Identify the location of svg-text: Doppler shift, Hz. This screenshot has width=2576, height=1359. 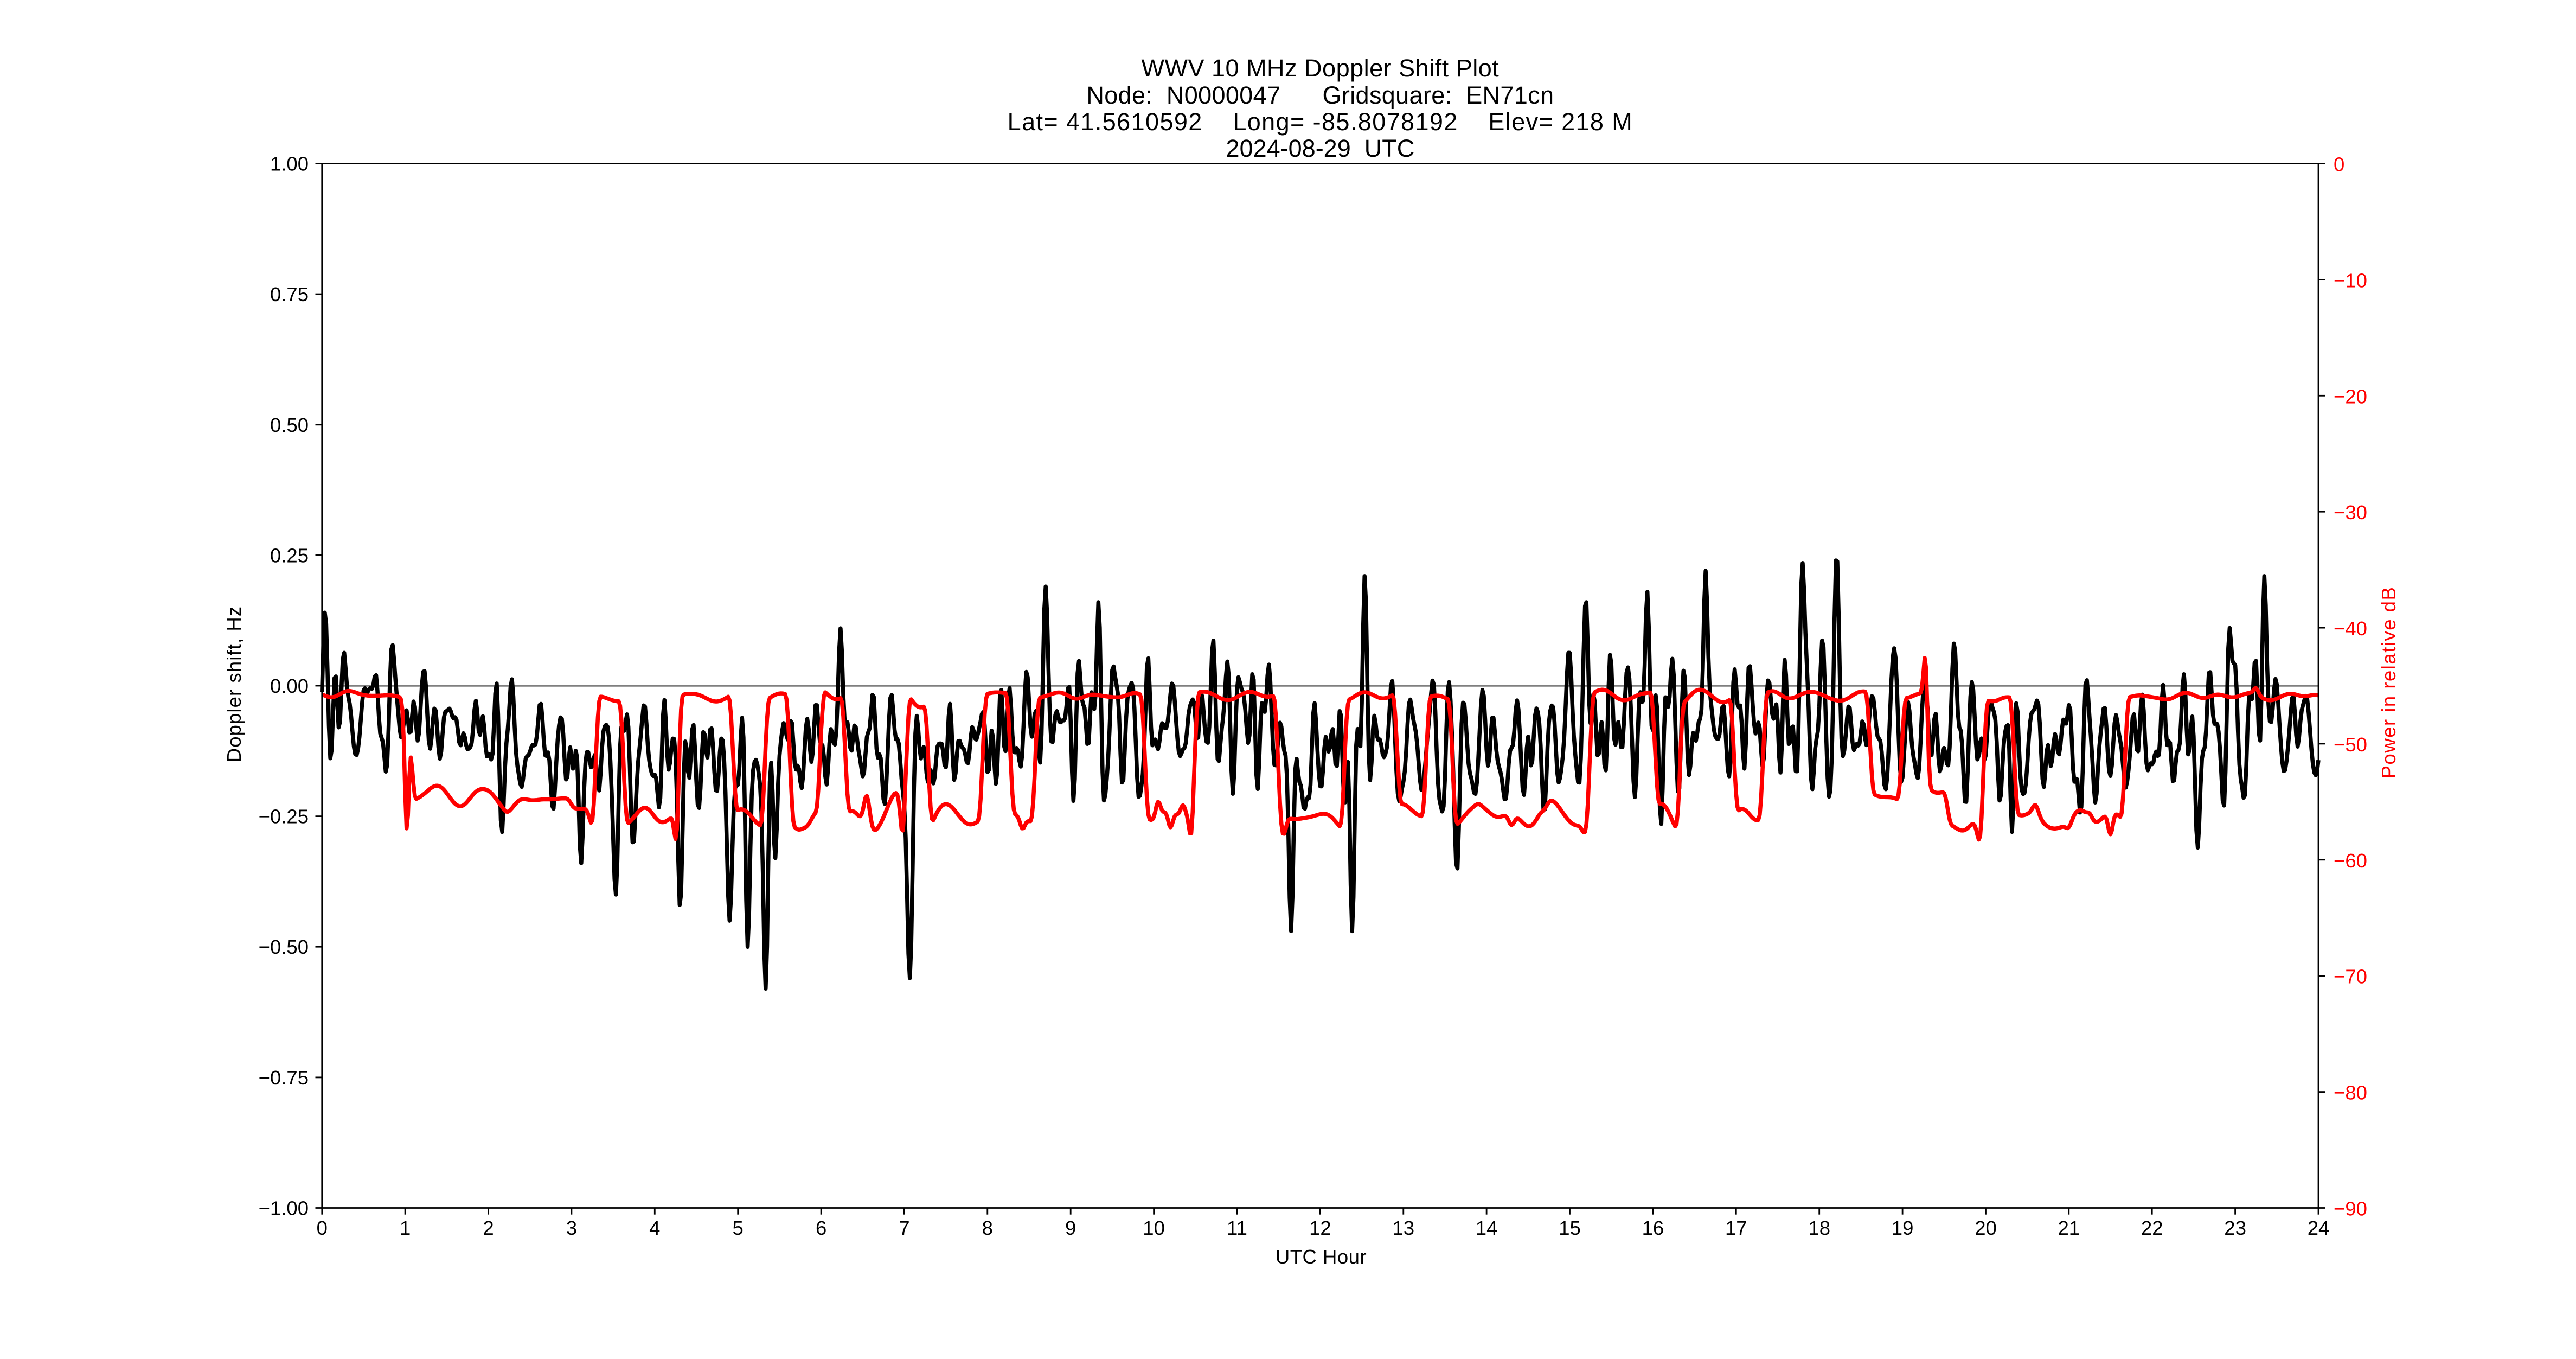
(234, 684).